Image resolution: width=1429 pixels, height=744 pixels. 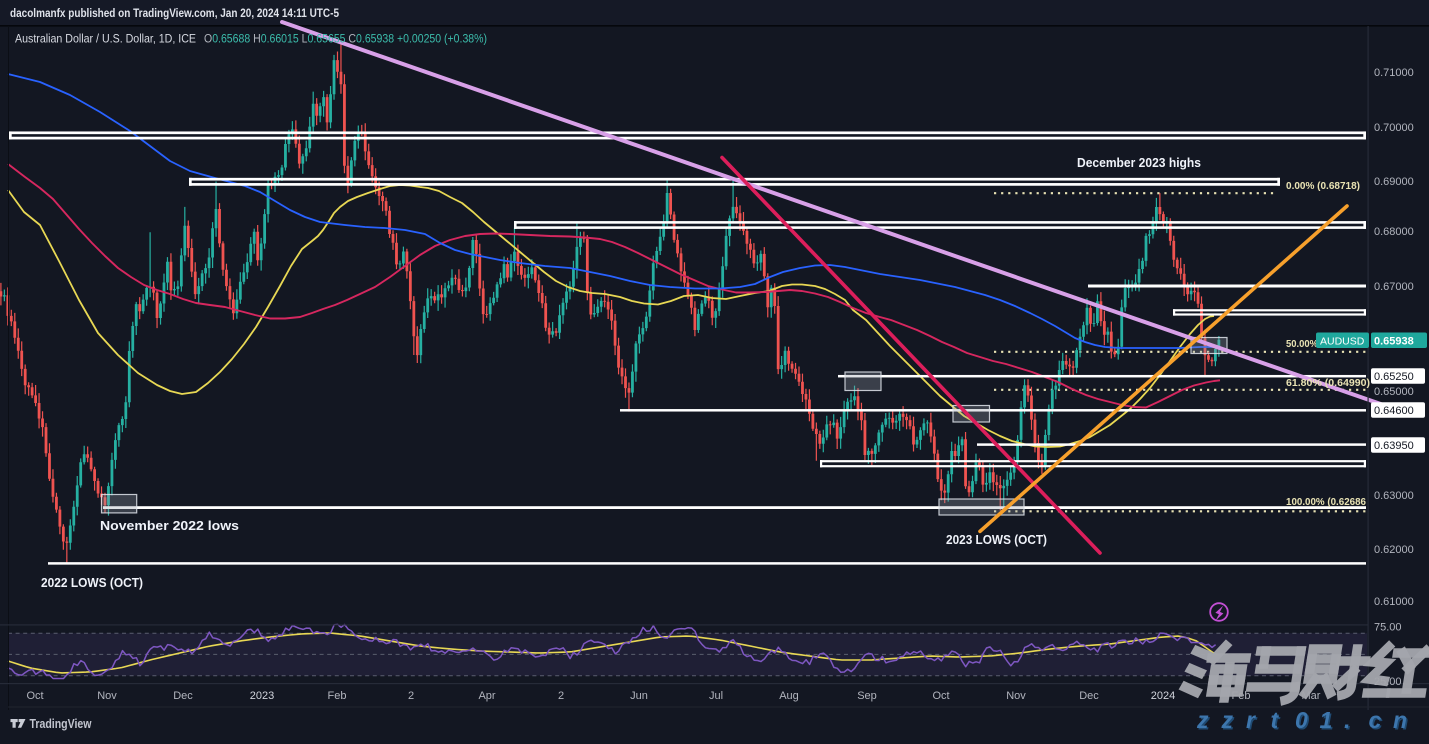 I want to click on svg-text: 0.68000, so click(x=1394, y=232).